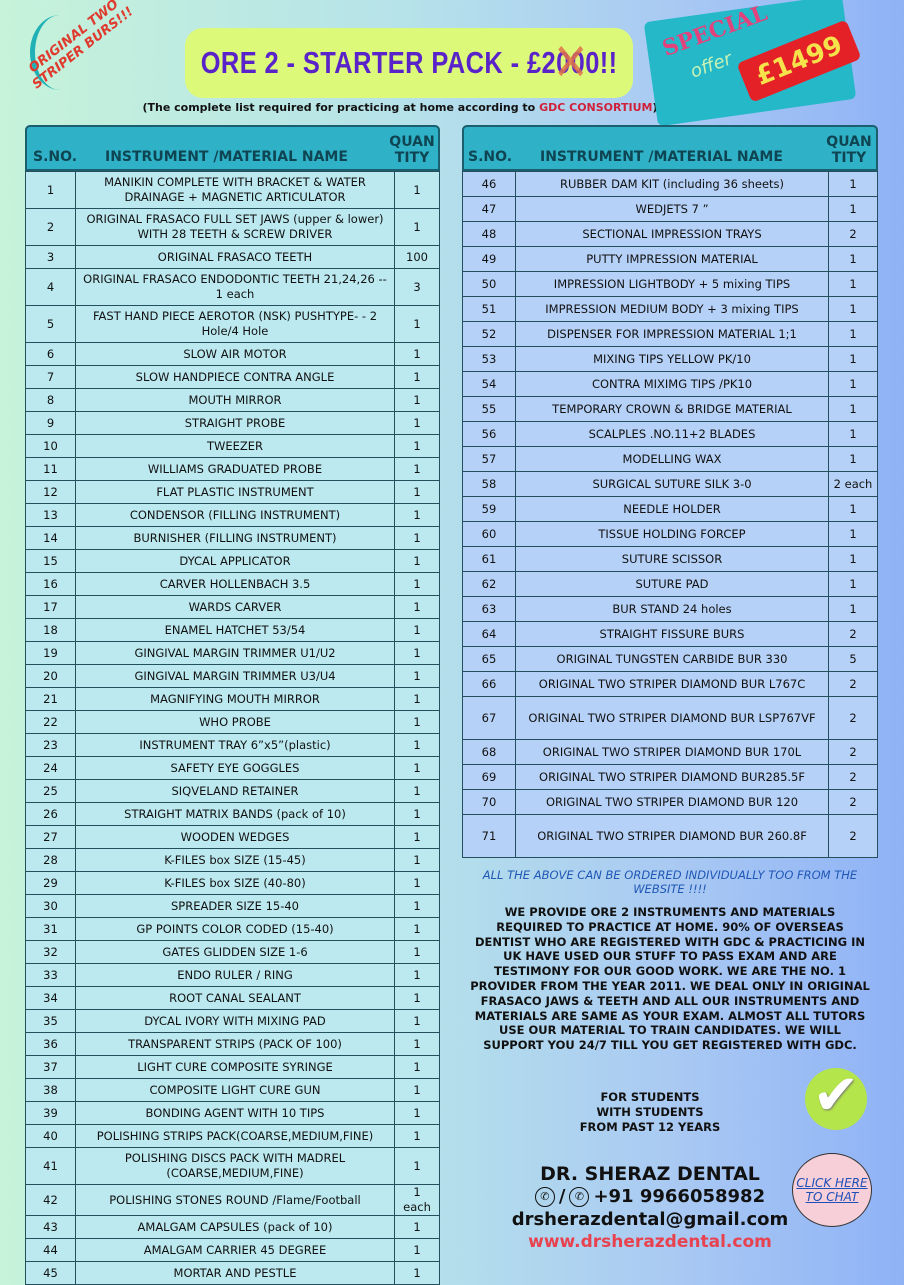 The height and width of the screenshot is (1285, 904). I want to click on table-row: 25 SIQVELAND RETAINER 1, so click(232, 791).